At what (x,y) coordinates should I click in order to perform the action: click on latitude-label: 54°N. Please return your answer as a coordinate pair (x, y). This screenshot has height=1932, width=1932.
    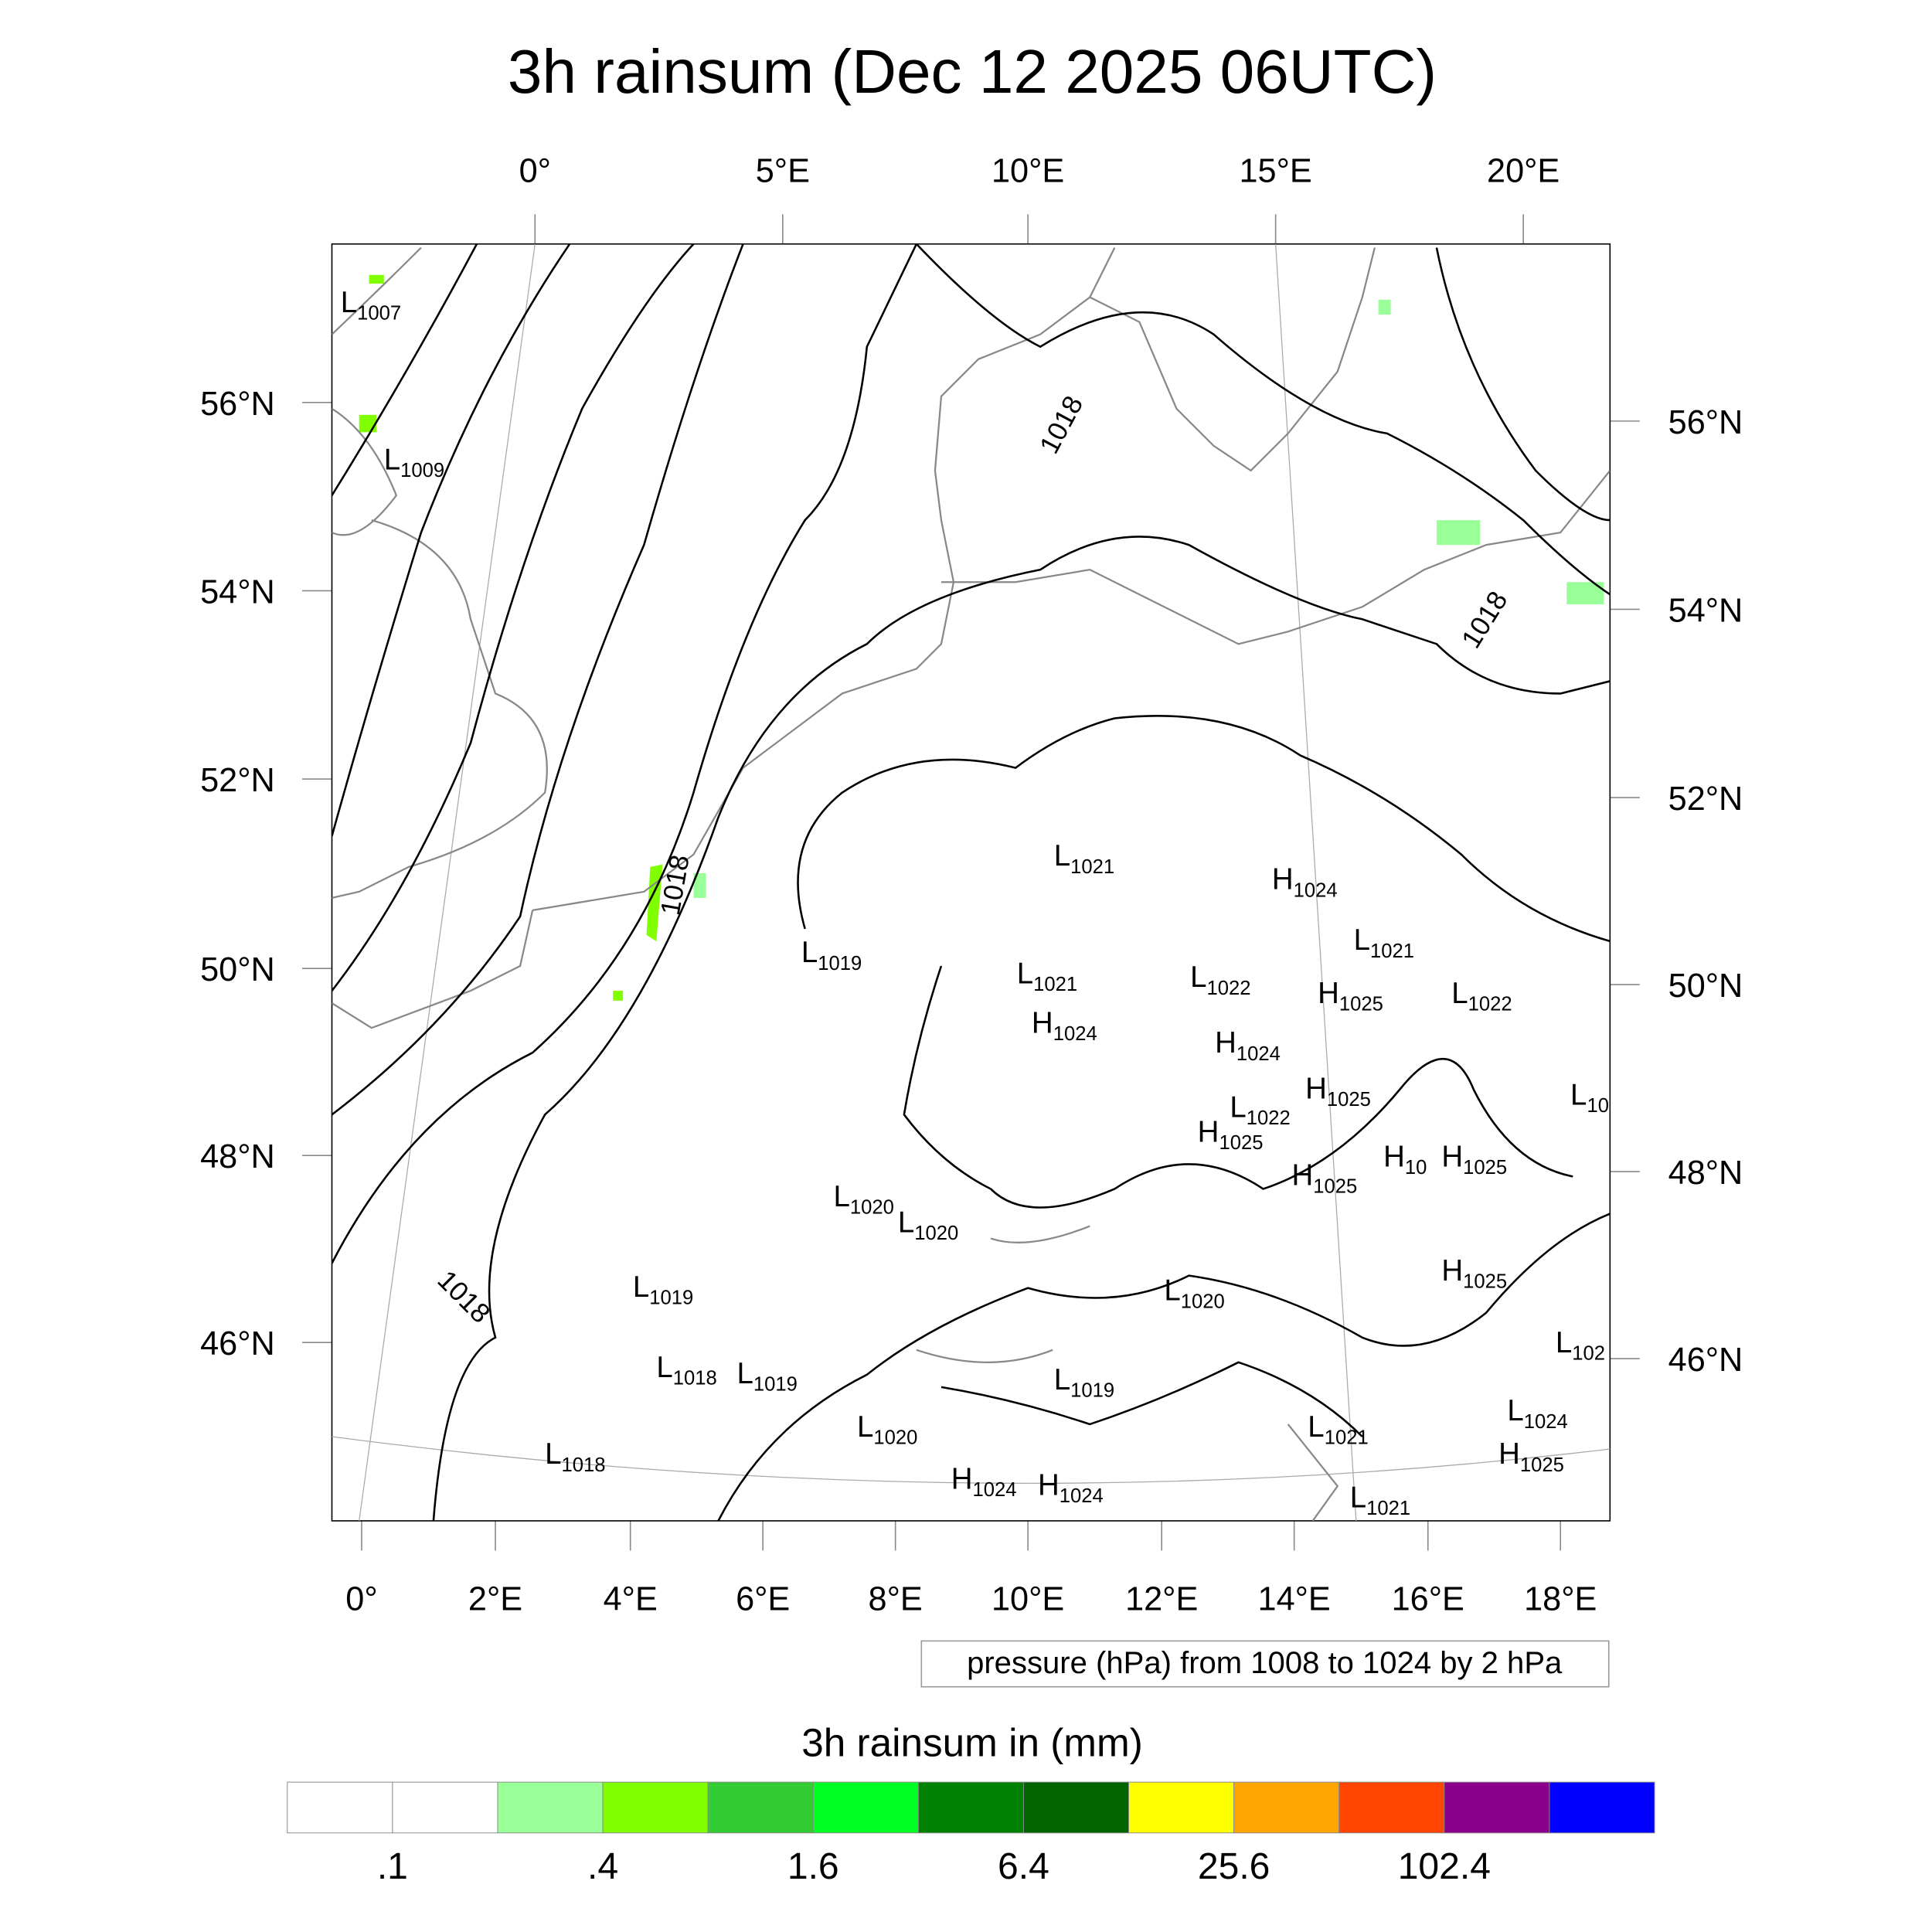
    Looking at the image, I should click on (237, 592).